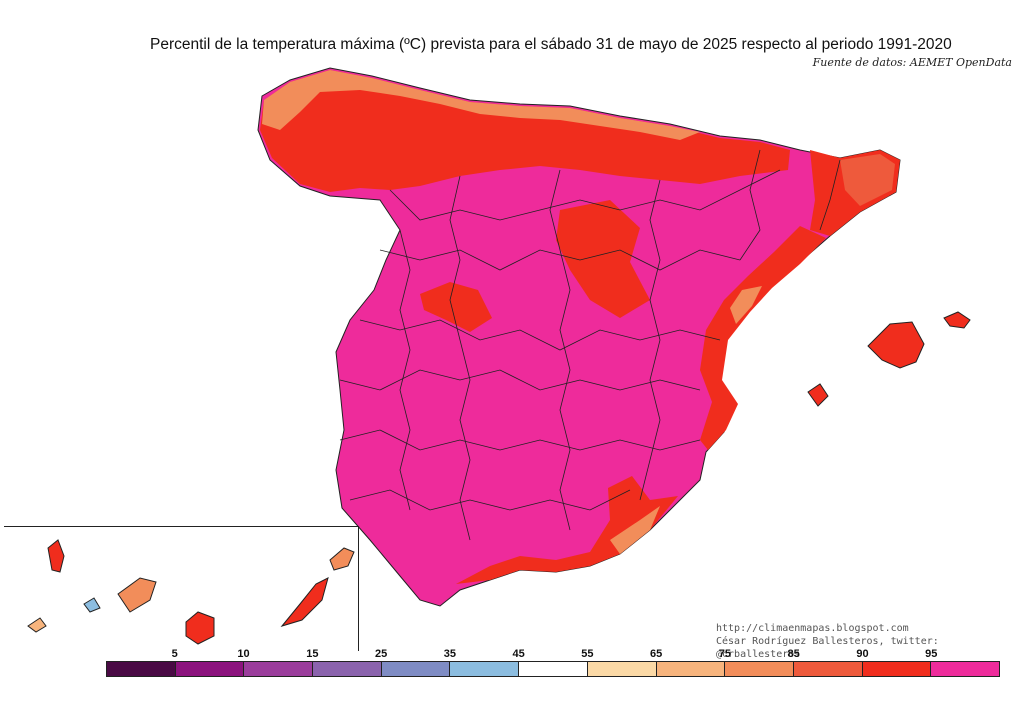  What do you see at coordinates (481, 105) in the screenshot?
I see `northern-coast-p75` at bounding box center [481, 105].